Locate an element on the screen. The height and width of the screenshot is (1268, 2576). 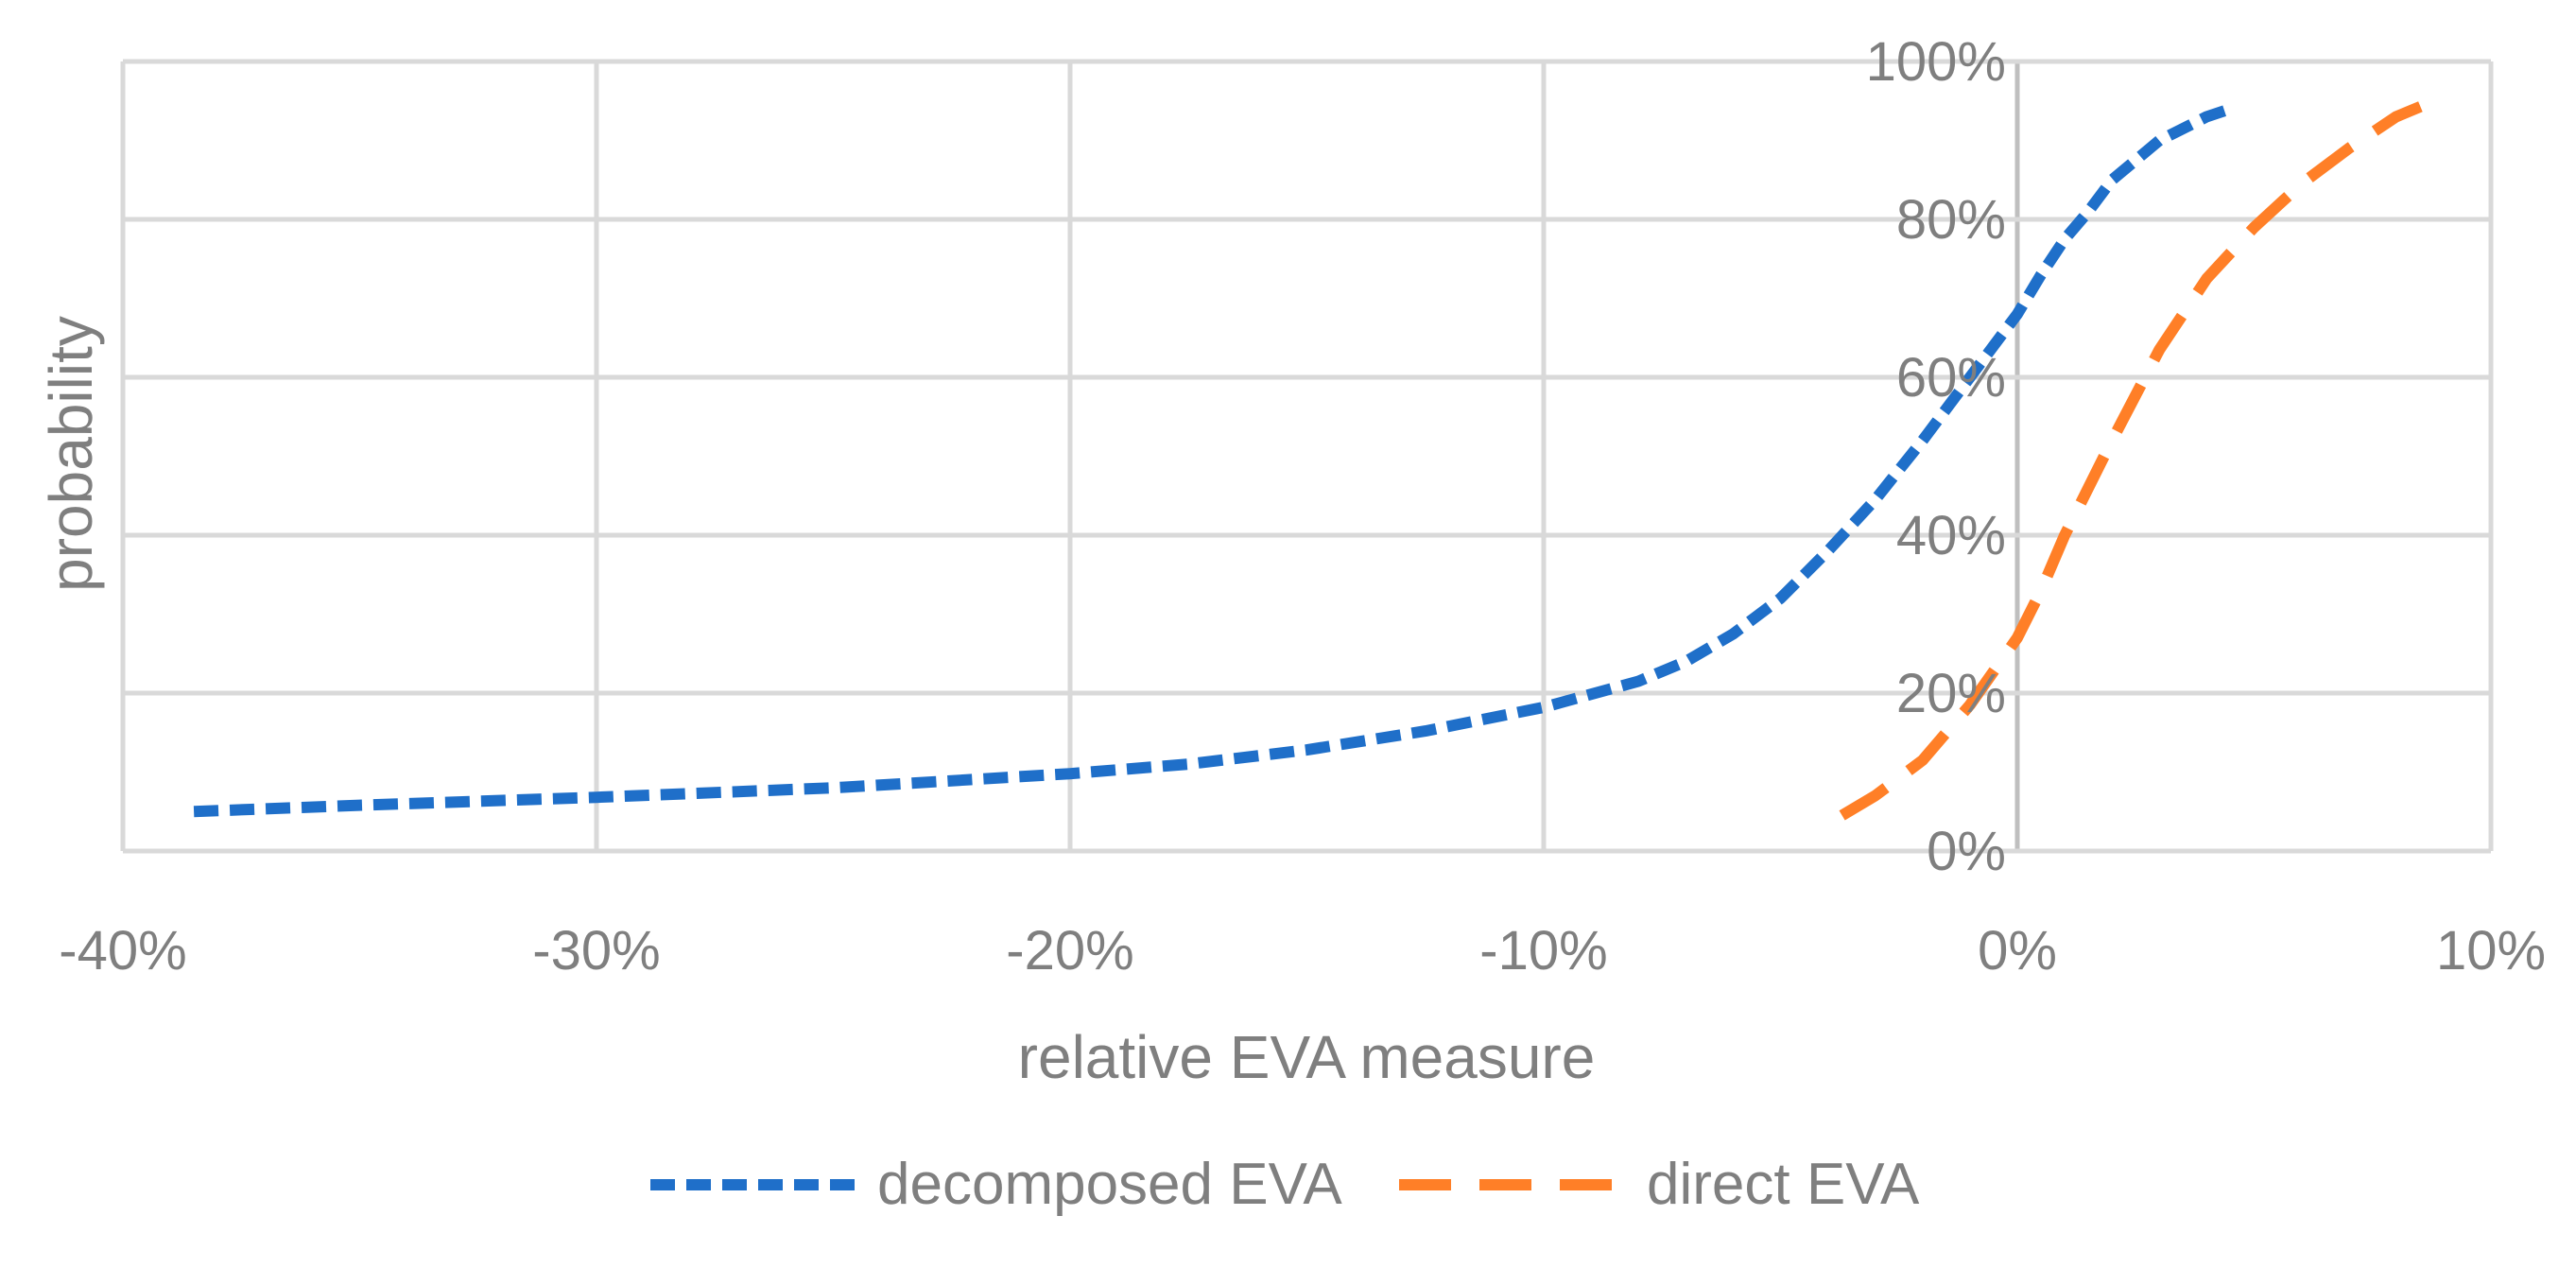
x-tick-label: -20% is located at coordinates (1069, 951).